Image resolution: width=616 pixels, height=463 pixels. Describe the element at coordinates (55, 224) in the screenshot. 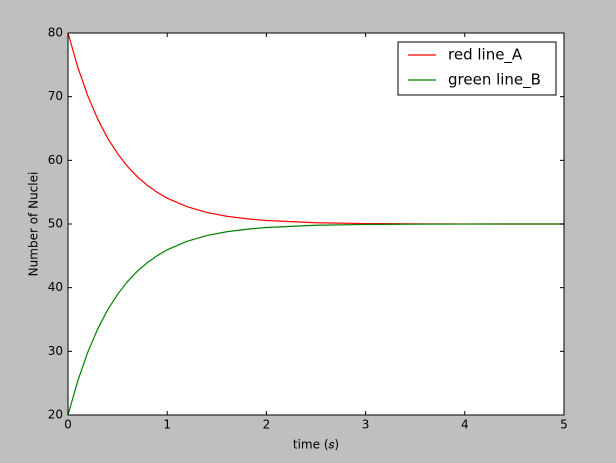

I see `y-tick-label: 50` at that location.